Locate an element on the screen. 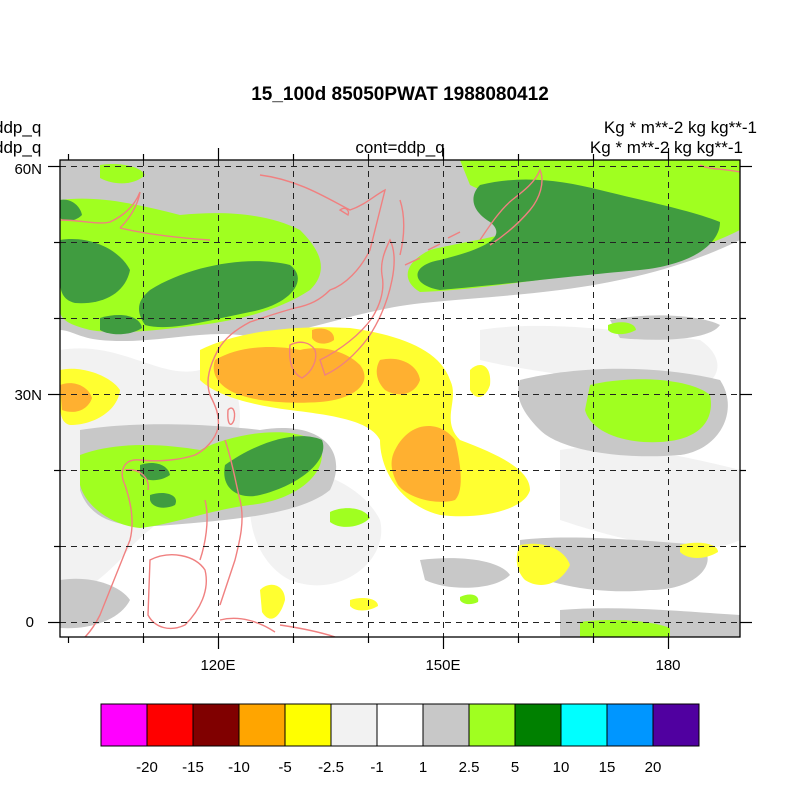 The height and width of the screenshot is (800, 800). korea-coastline is located at coordinates (302, 360).